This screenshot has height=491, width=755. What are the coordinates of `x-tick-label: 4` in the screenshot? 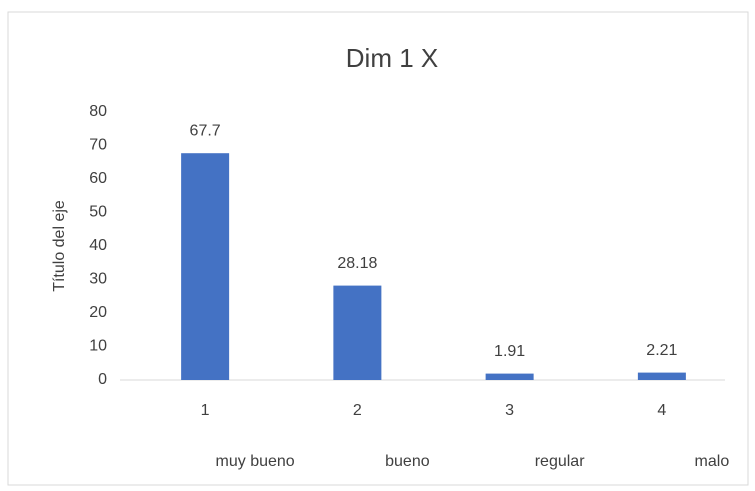 It's located at (661, 410).